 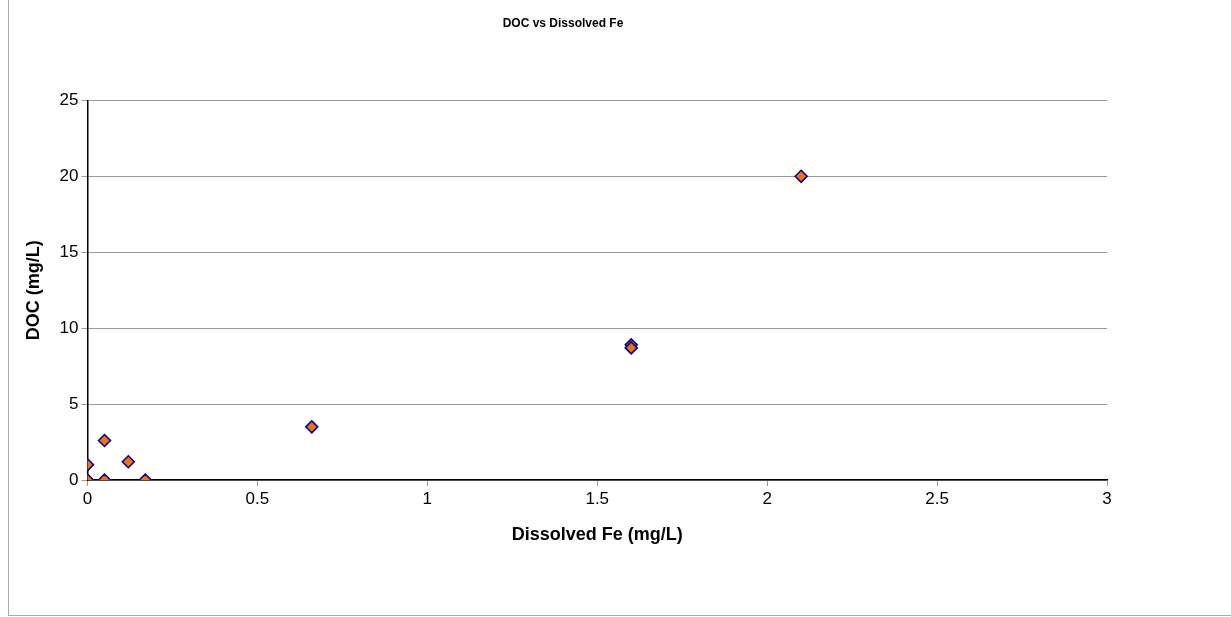 What do you see at coordinates (32, 290) in the screenshot?
I see `y-axis-title: DOC (mg/L)` at bounding box center [32, 290].